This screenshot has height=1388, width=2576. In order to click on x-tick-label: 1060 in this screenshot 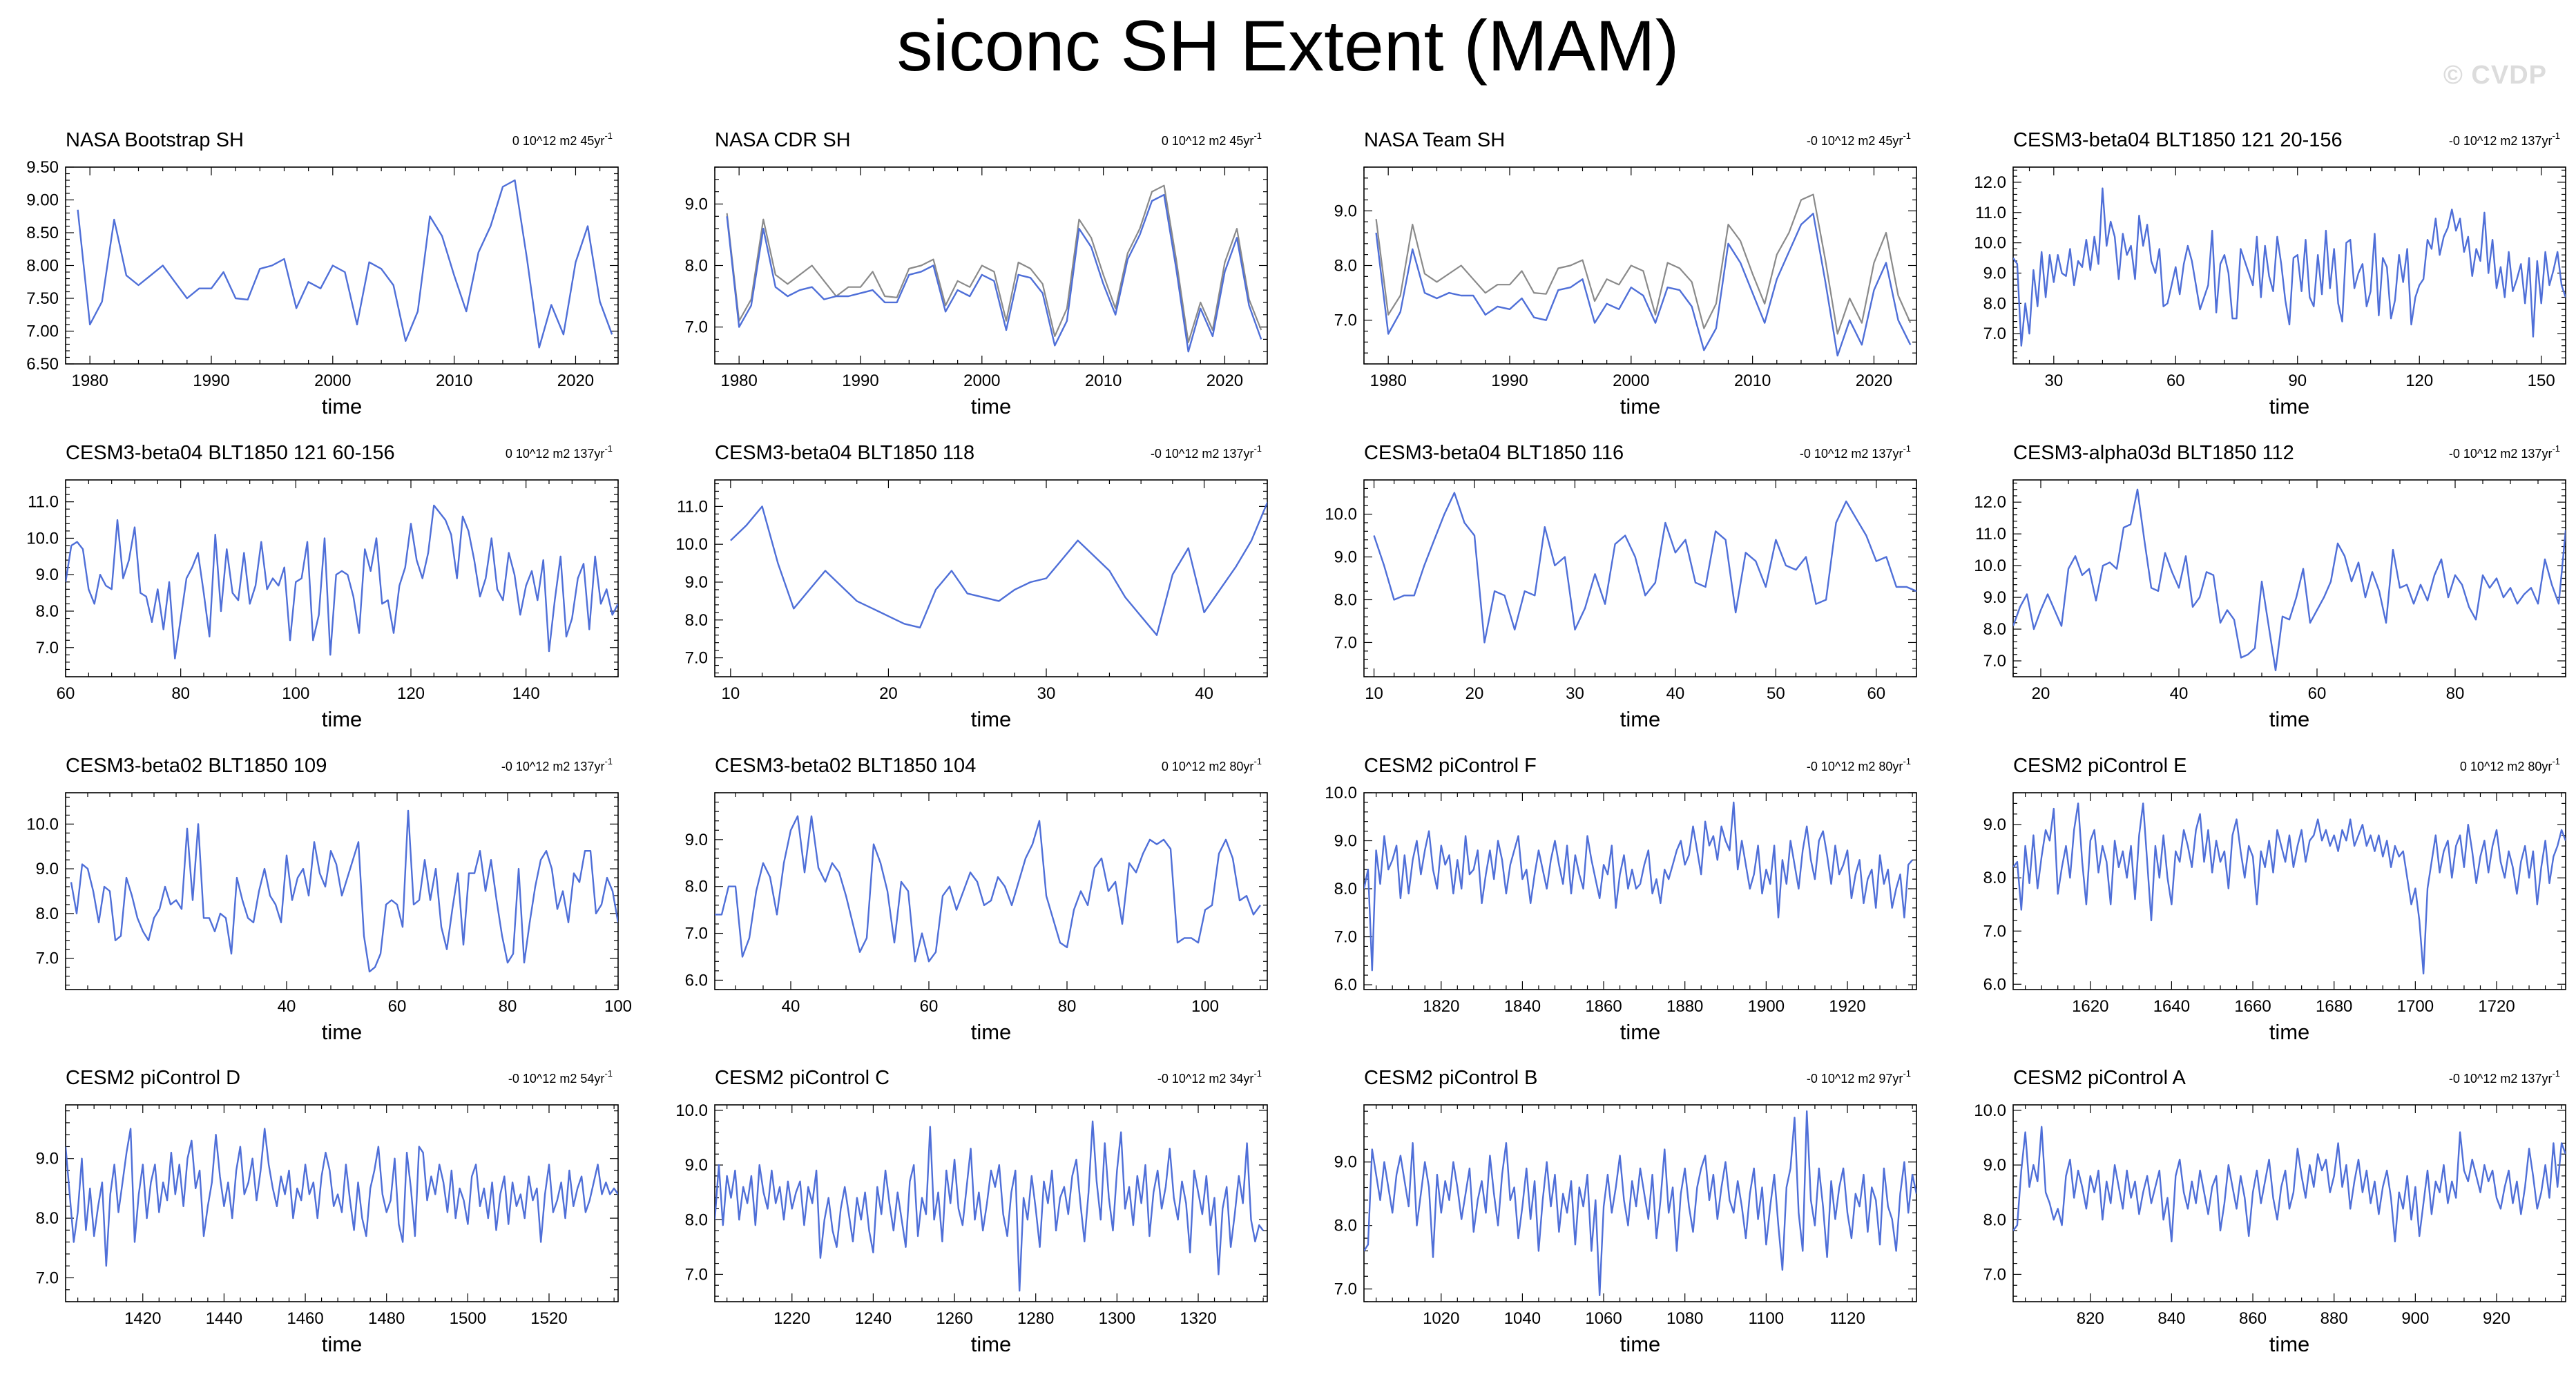, I will do `click(1603, 1318)`.